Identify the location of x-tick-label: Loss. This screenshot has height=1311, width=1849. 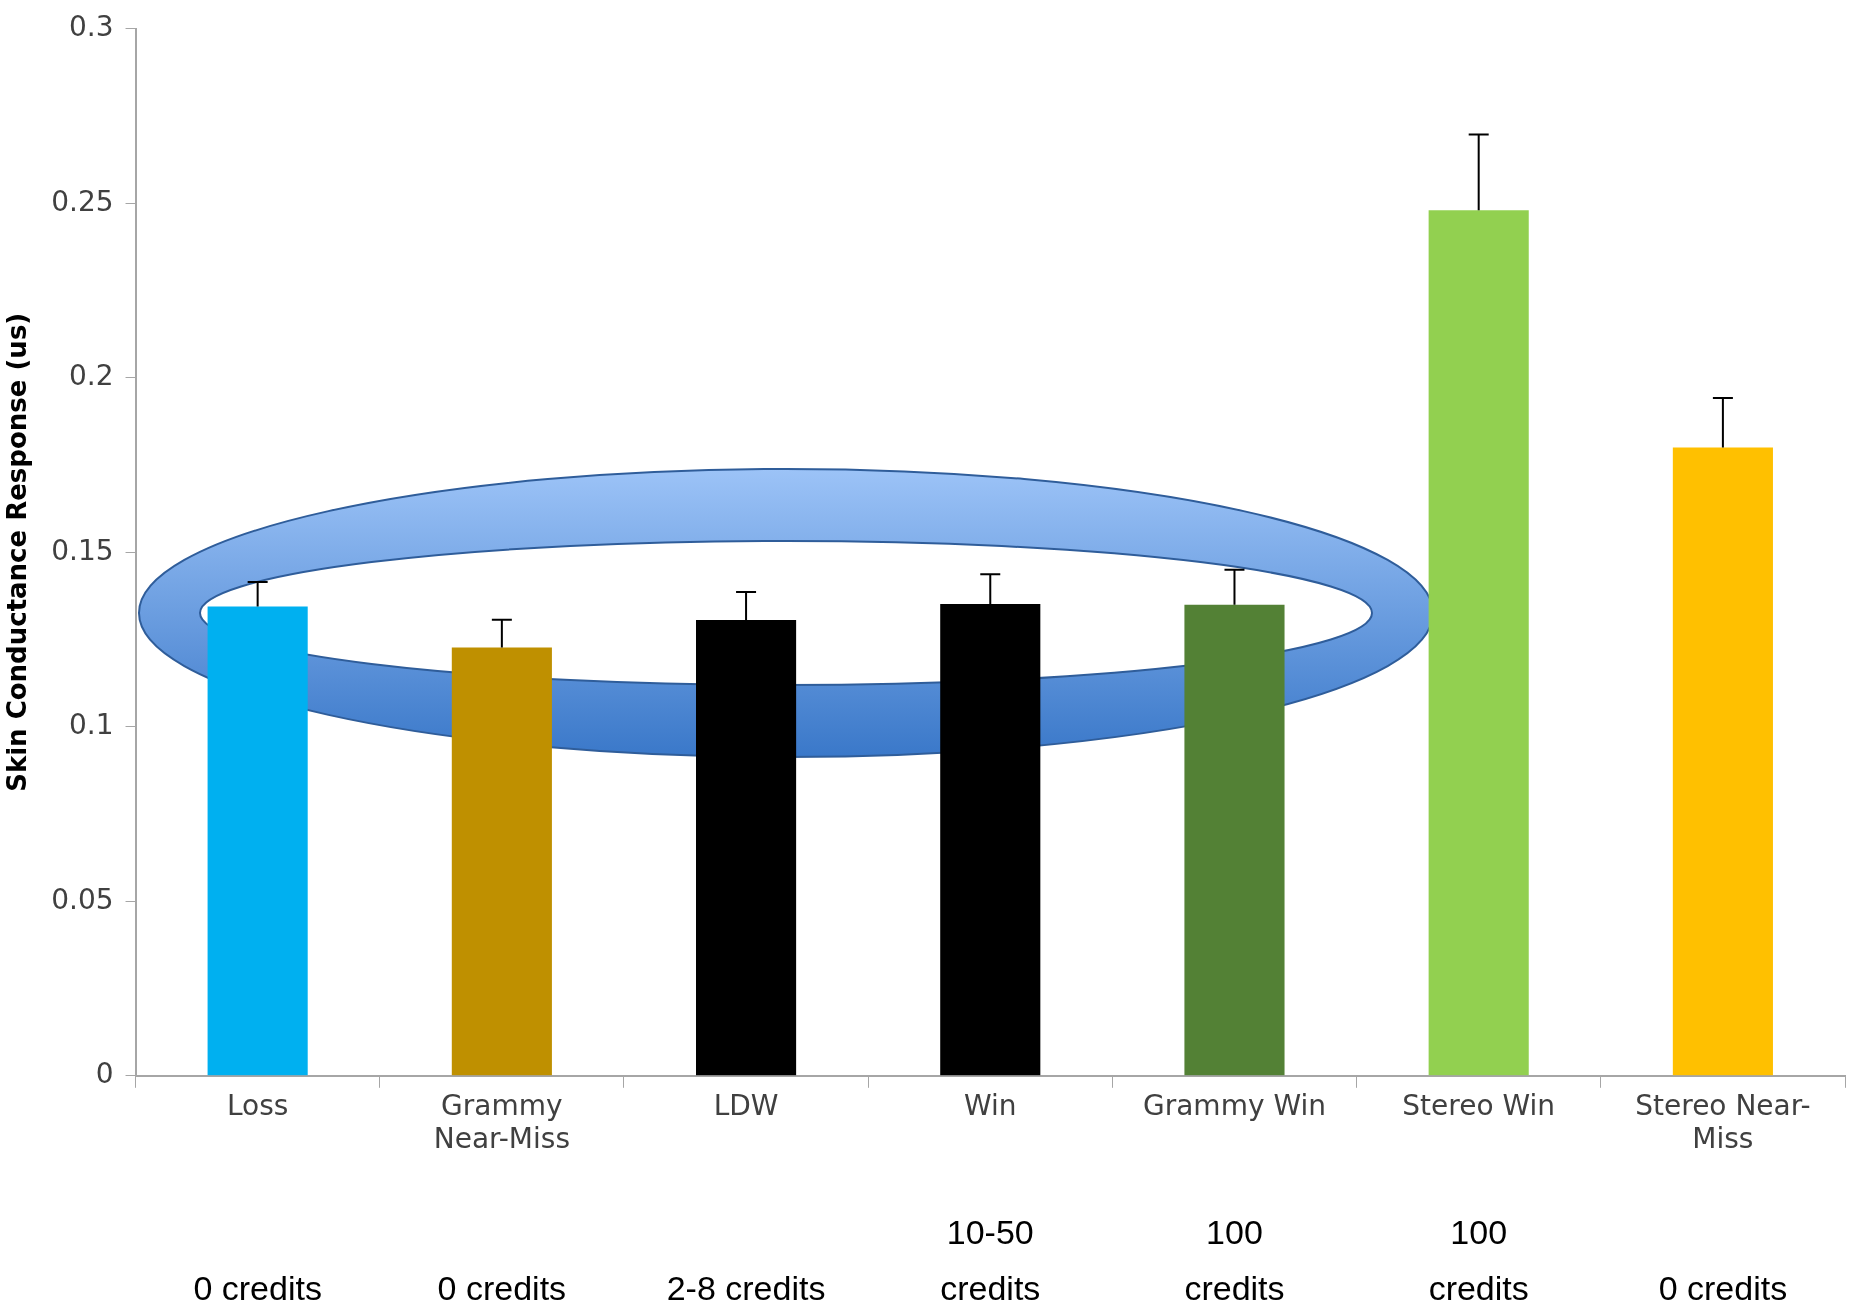
(257, 1105).